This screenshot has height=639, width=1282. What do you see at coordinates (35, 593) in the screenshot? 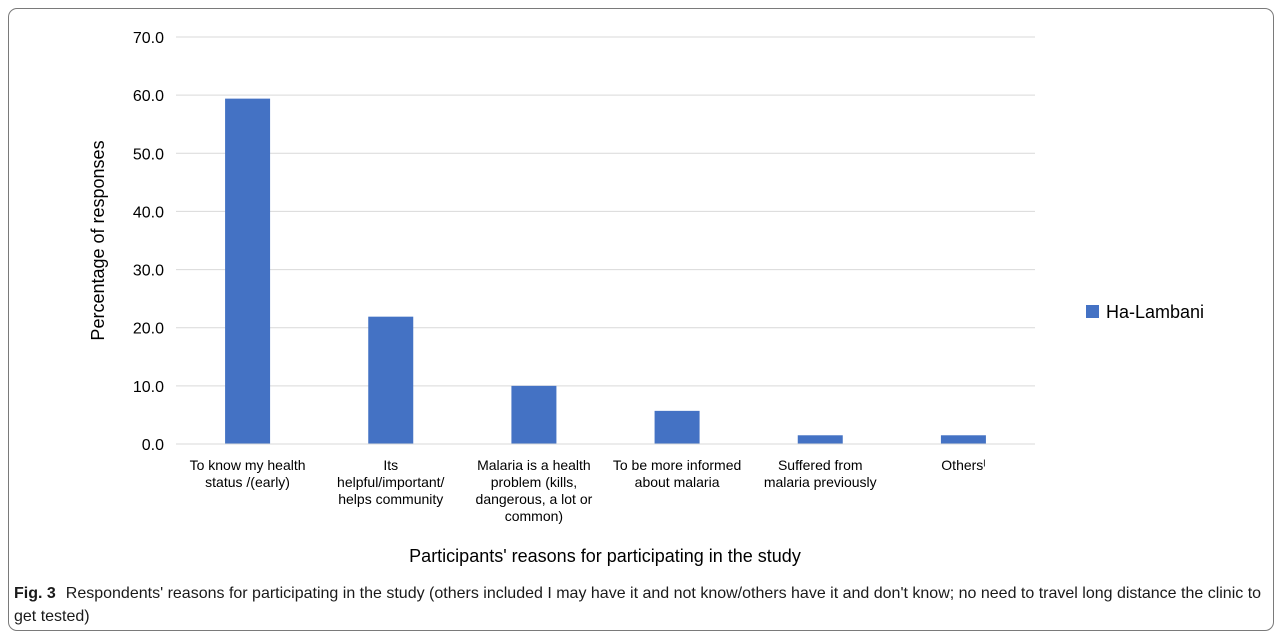
I see `figure-label: Fig. 3` at bounding box center [35, 593].